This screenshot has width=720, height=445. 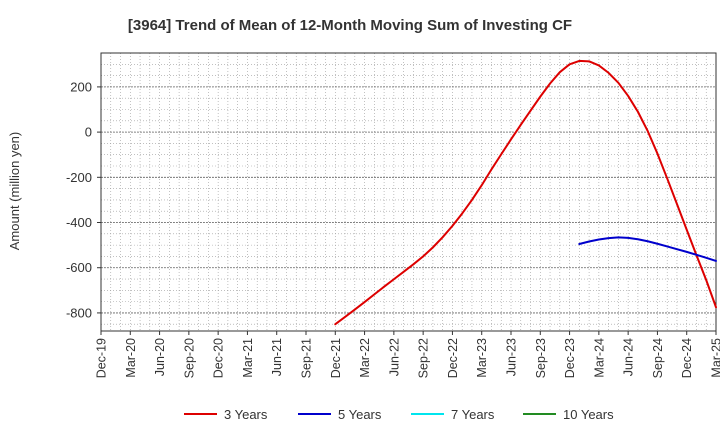 I want to click on x-tick-label: Dec-22, so click(x=453, y=358).